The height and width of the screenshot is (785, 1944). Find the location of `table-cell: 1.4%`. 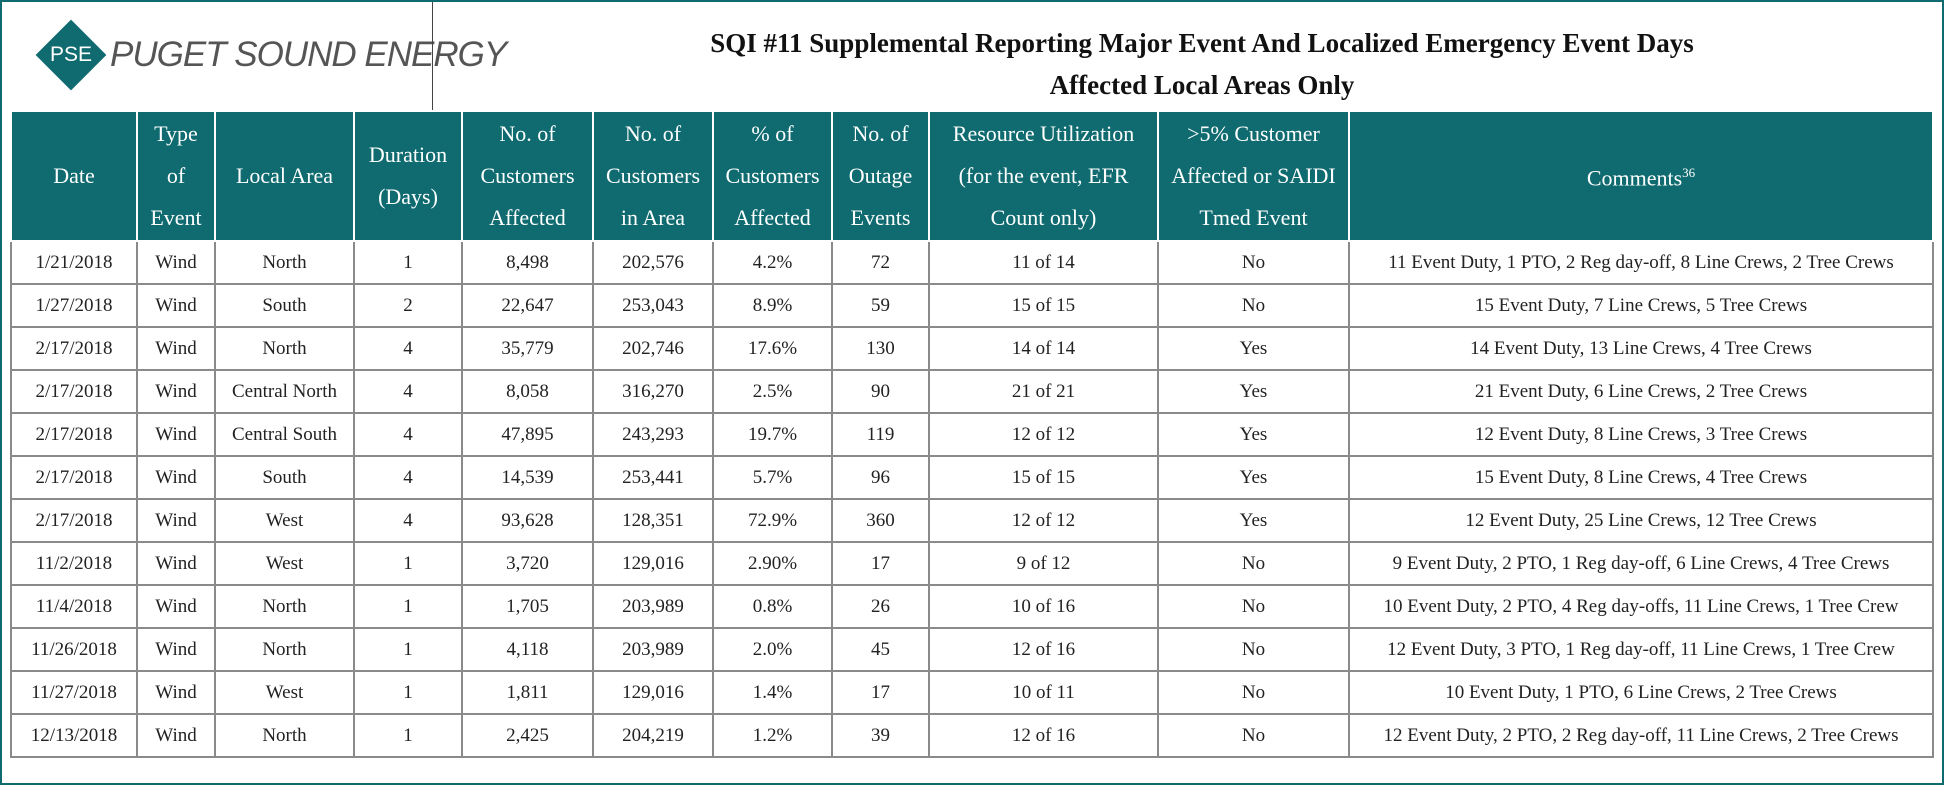

table-cell: 1.4% is located at coordinates (772, 692).